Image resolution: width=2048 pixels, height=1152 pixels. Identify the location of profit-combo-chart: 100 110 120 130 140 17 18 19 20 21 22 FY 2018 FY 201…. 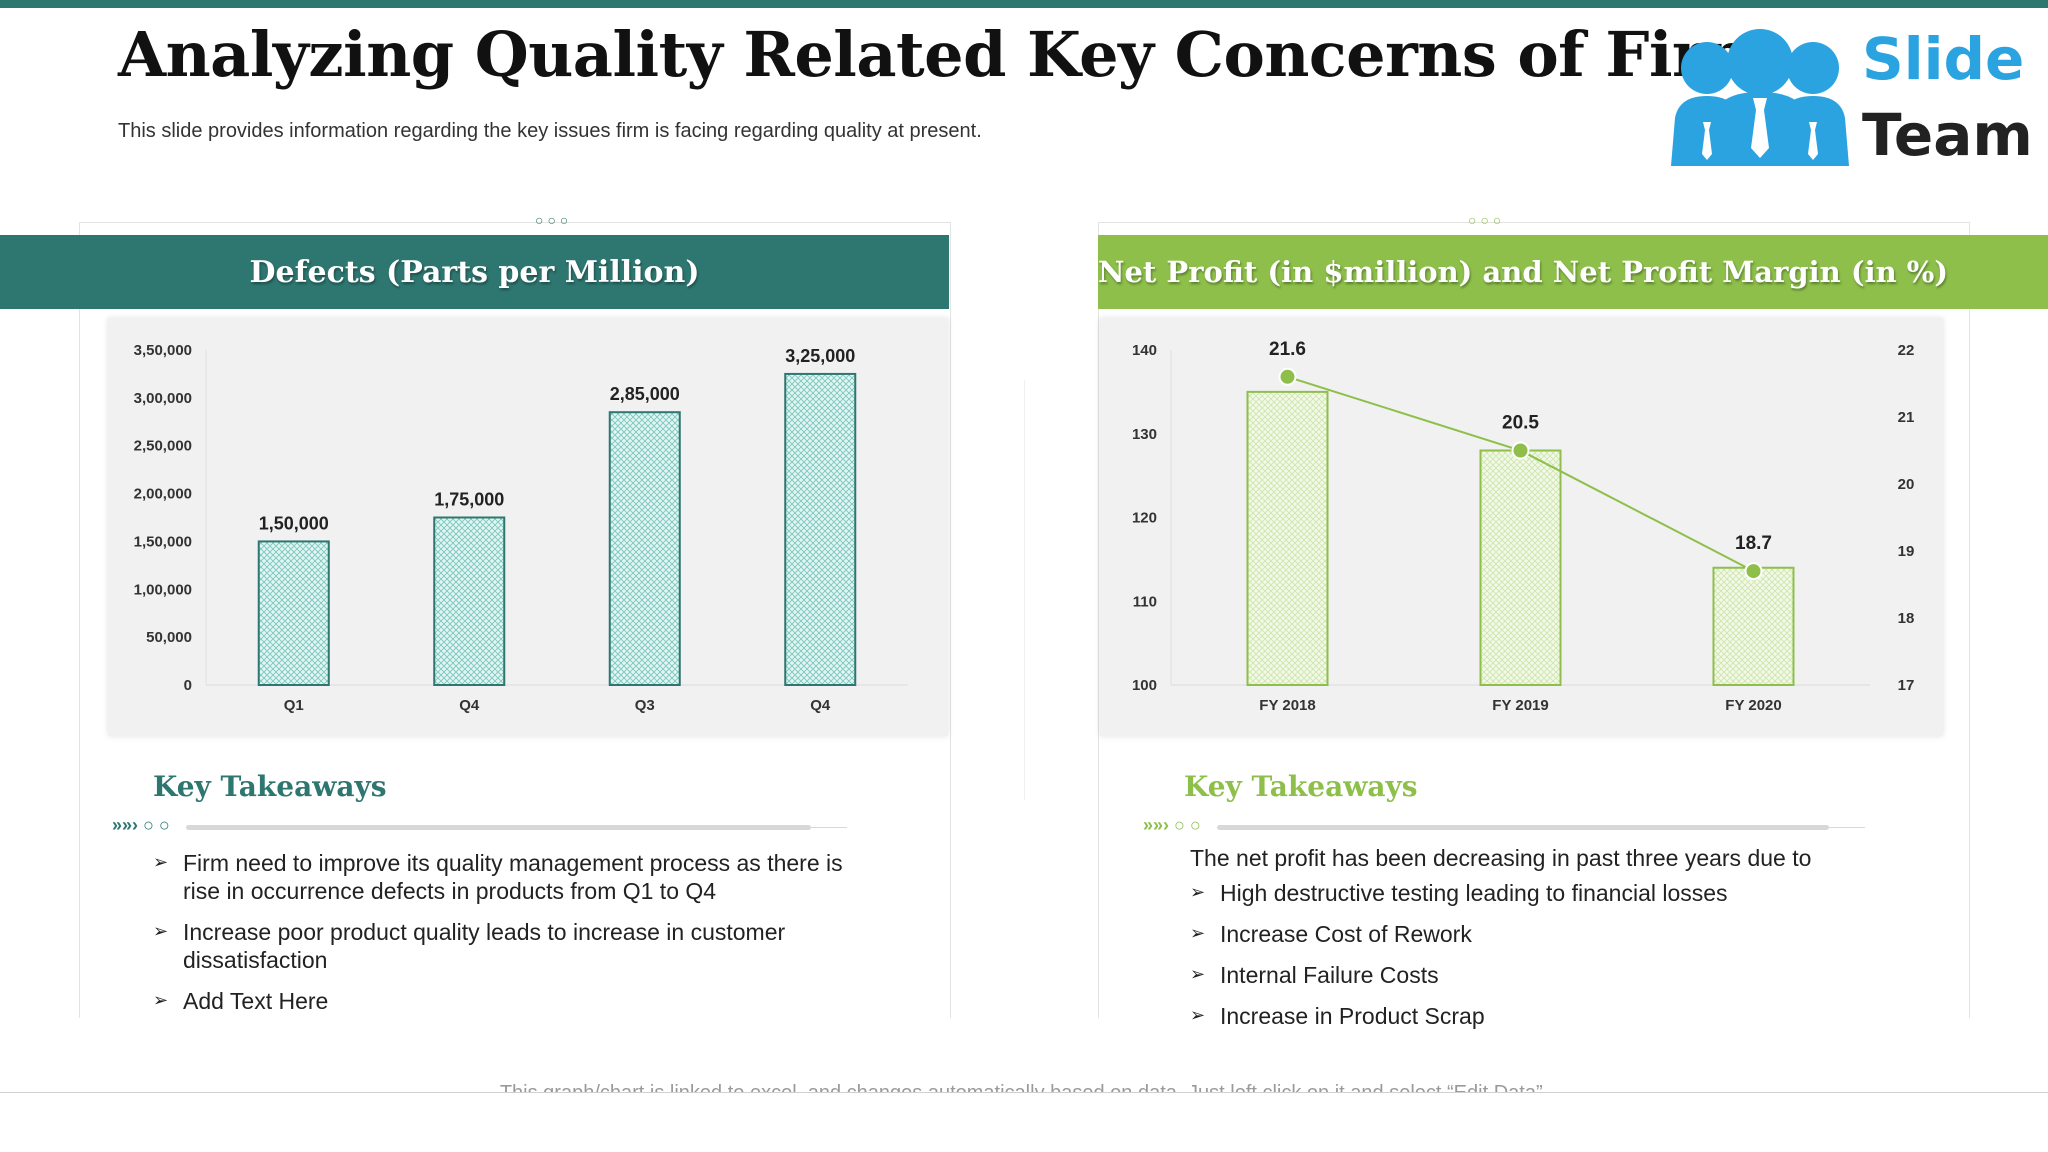
(1523, 526).